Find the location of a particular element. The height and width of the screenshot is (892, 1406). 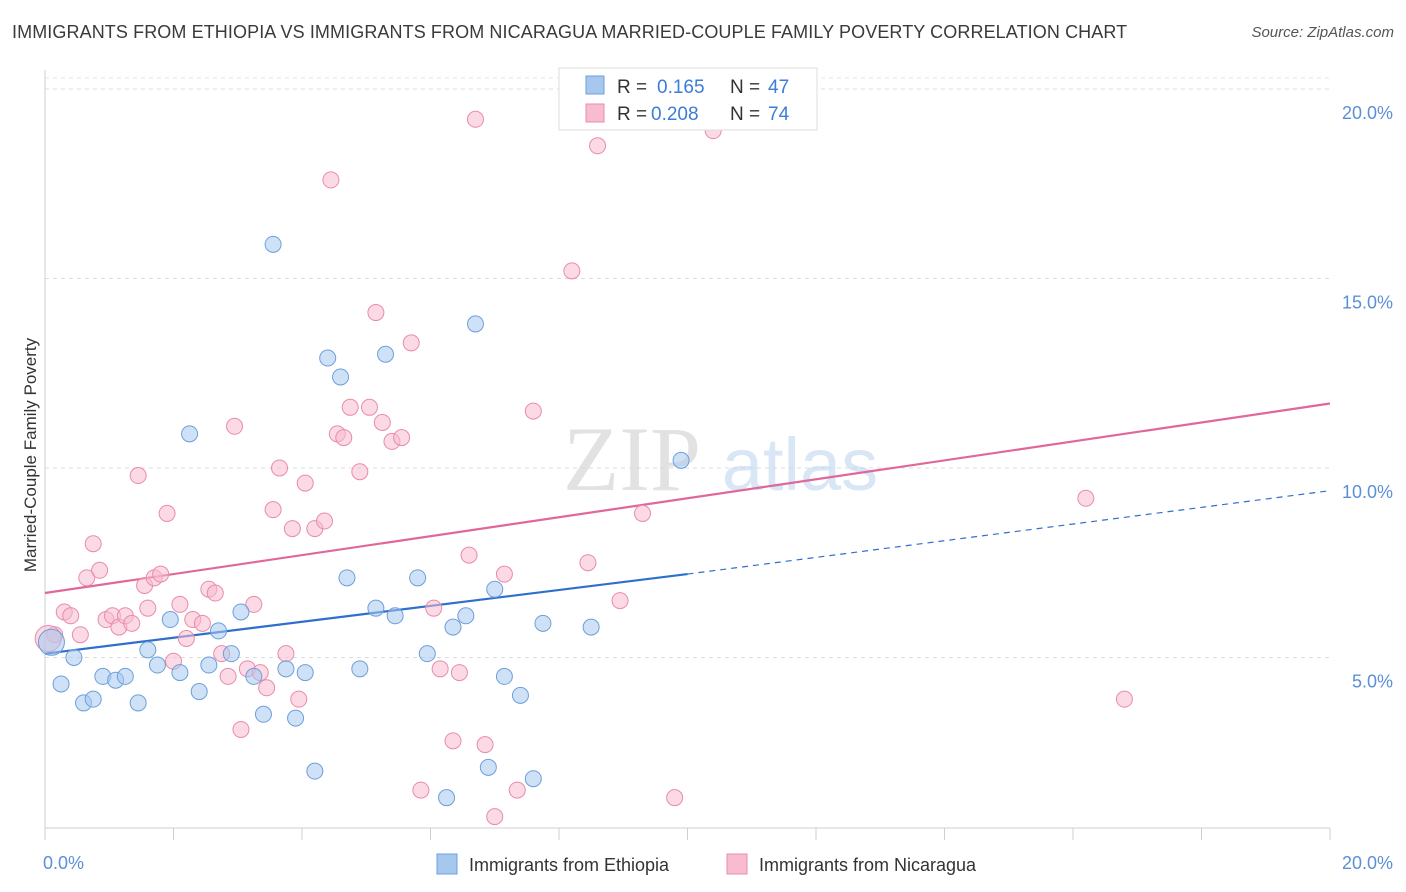

legend-swatch-ethiopia is located at coordinates (595, 85).